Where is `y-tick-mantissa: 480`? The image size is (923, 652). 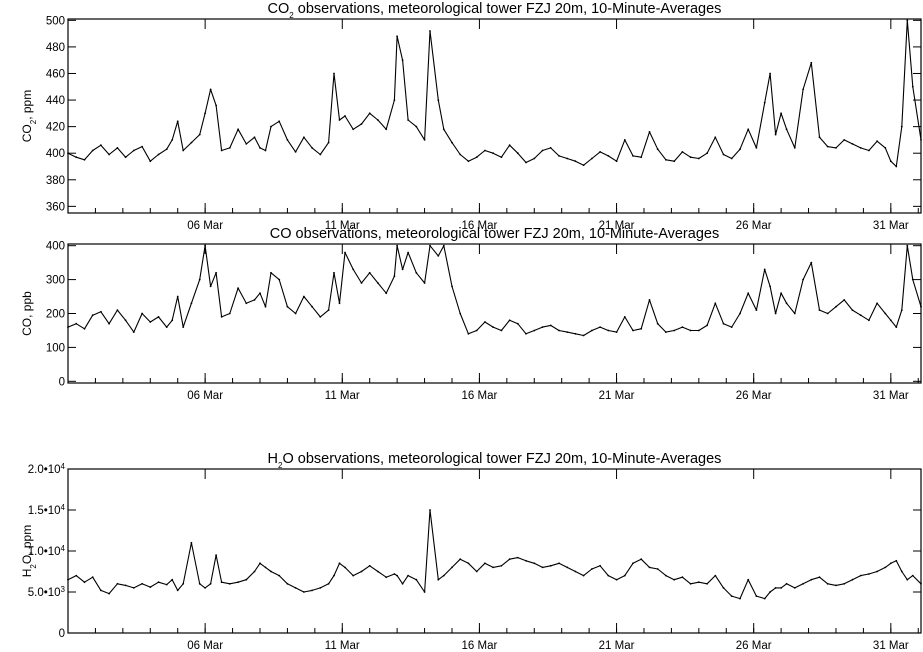 y-tick-mantissa: 480 is located at coordinates (55, 48).